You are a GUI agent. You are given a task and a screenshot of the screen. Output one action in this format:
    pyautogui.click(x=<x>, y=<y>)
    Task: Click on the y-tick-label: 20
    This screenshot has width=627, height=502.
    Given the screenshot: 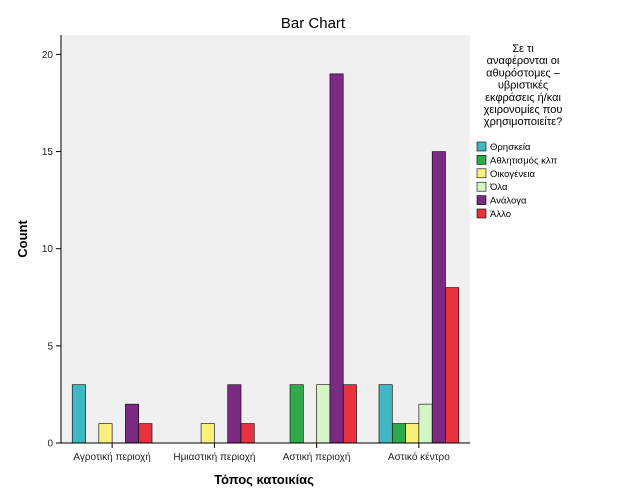 What is the action you would take?
    pyautogui.click(x=48, y=55)
    